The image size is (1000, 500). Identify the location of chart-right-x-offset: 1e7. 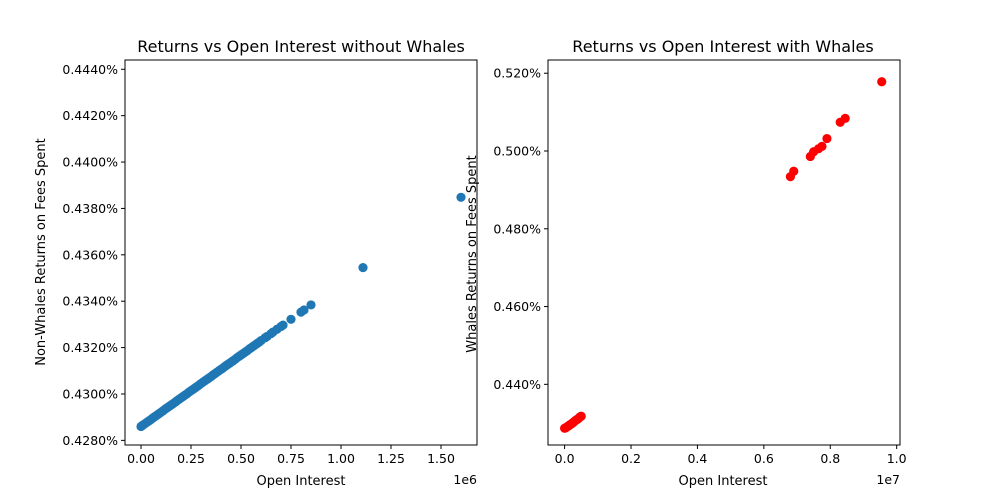
(888, 479).